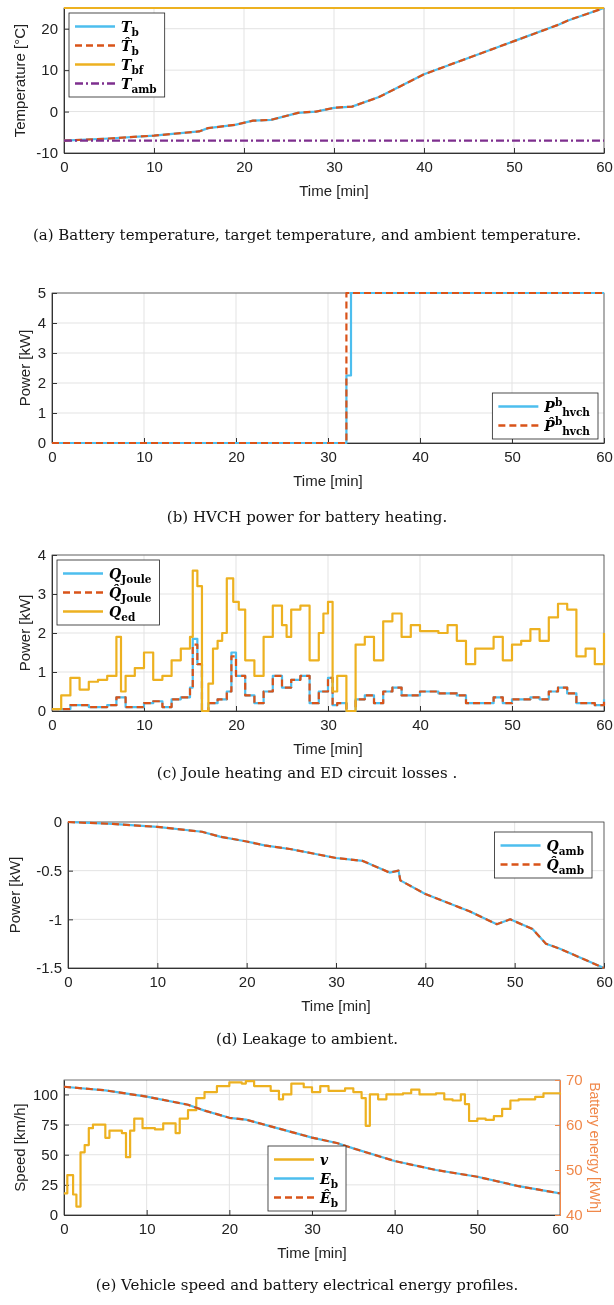  What do you see at coordinates (307, 517) in the screenshot?
I see `text: (b) HVCH power for battery heating.` at bounding box center [307, 517].